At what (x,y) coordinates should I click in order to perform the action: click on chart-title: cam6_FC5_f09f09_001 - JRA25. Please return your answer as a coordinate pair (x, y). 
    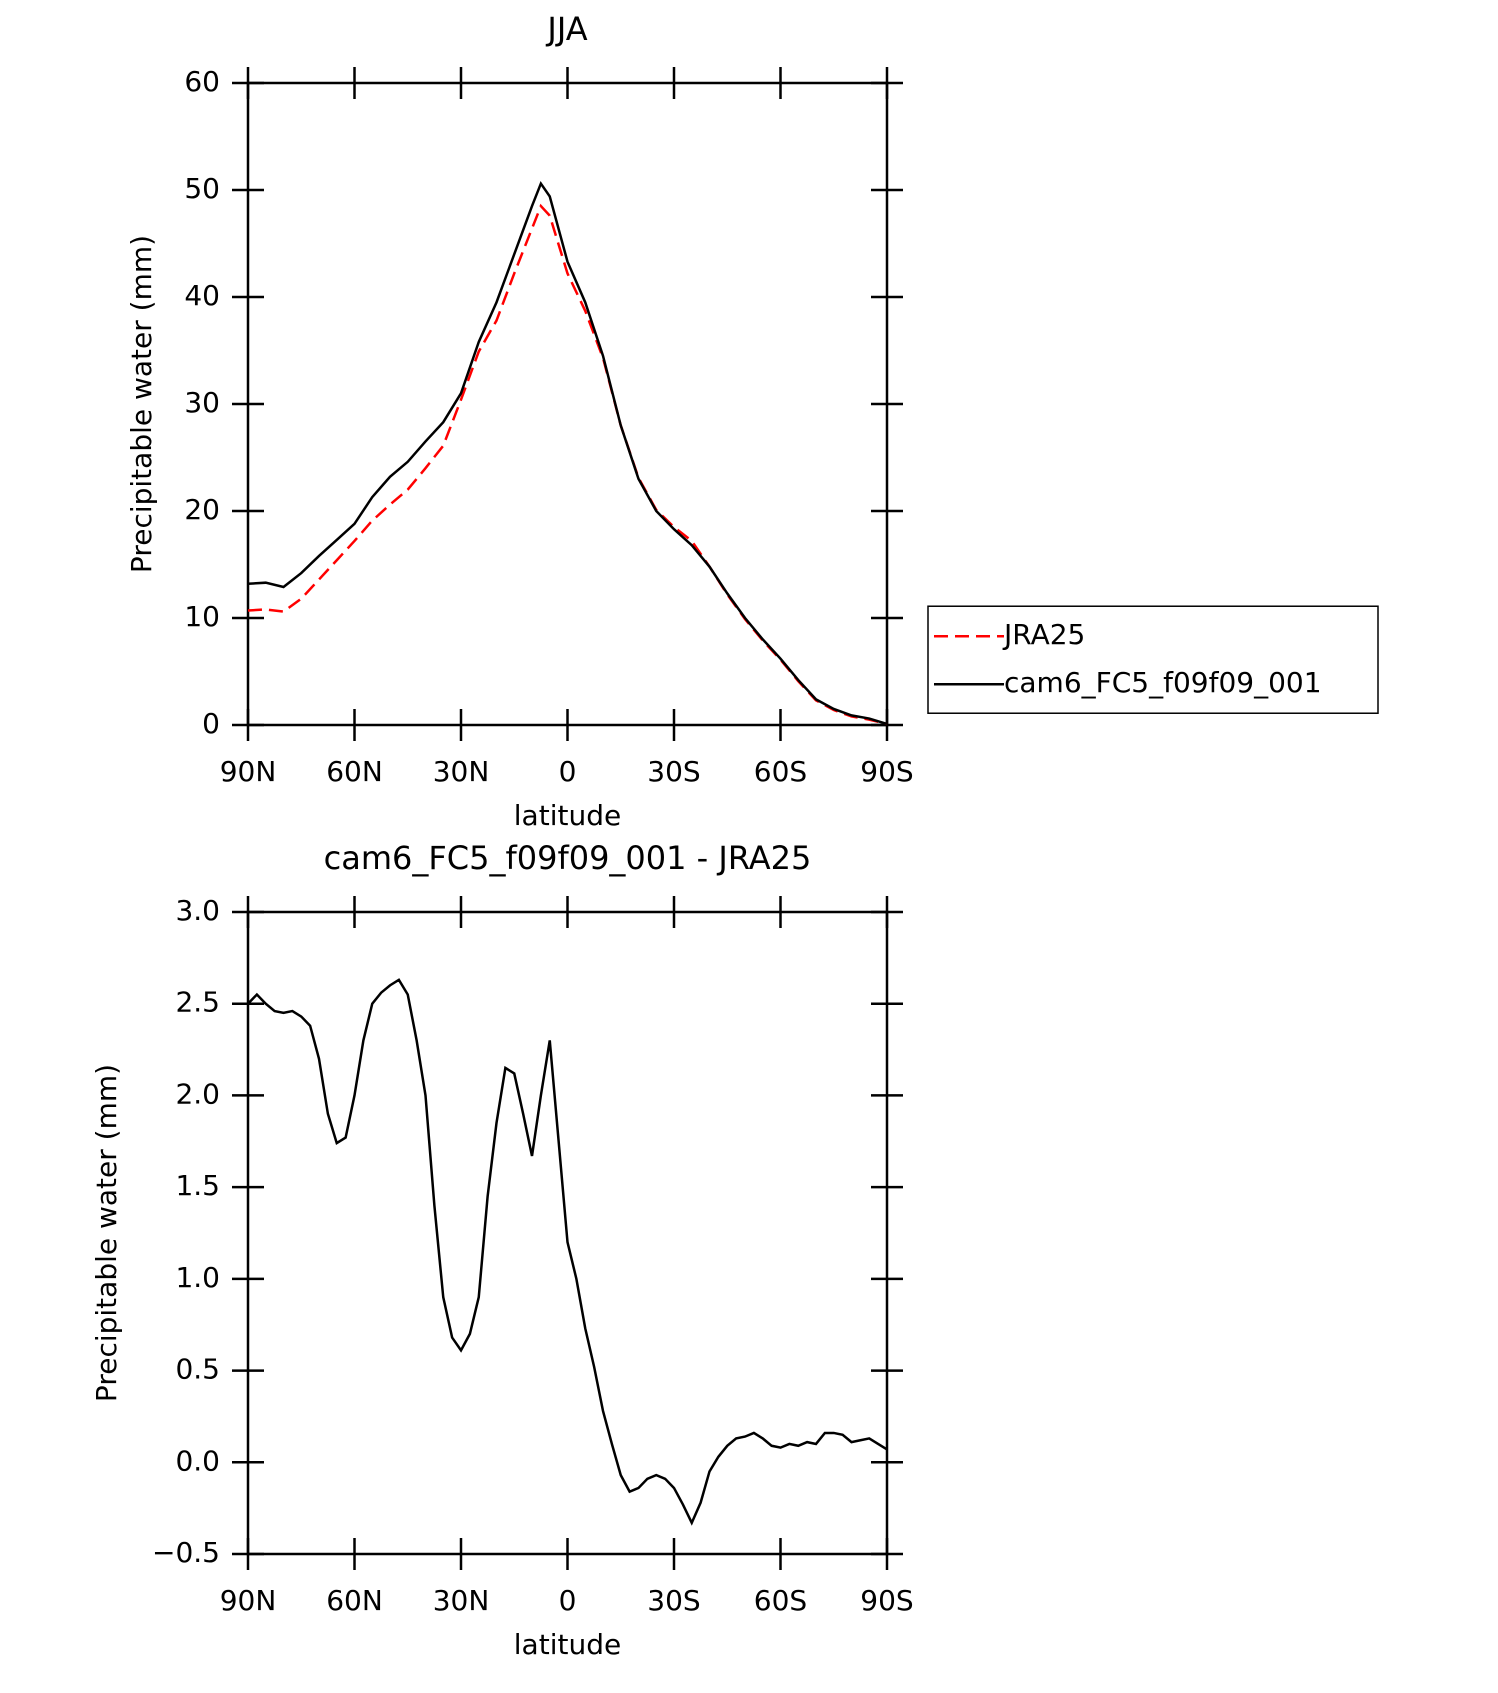
    Looking at the image, I should click on (568, 858).